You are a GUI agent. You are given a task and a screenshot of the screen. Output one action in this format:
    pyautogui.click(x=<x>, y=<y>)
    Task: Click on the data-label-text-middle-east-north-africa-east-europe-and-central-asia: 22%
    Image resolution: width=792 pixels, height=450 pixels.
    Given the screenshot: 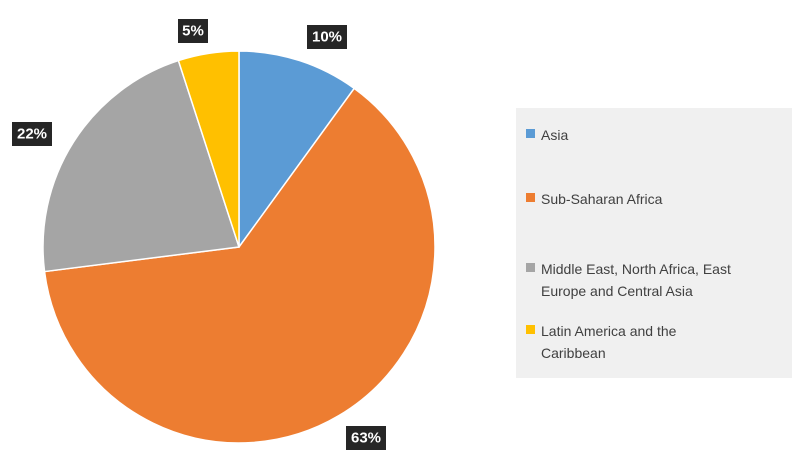 What is the action you would take?
    pyautogui.click(x=32, y=134)
    